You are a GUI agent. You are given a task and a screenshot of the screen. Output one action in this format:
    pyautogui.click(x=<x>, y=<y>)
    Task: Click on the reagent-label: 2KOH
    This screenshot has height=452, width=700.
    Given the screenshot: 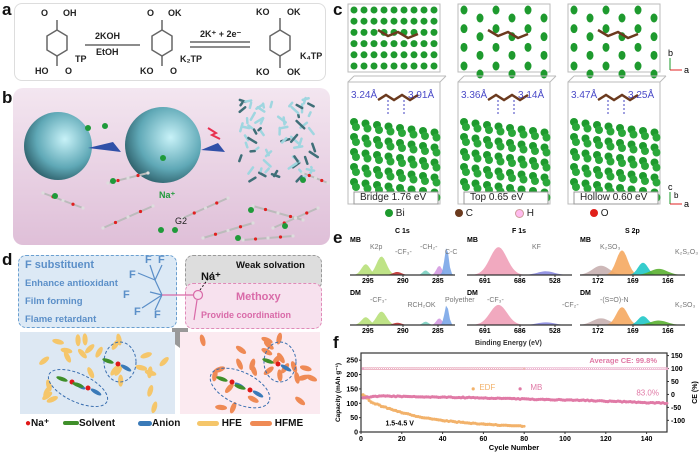 What is the action you would take?
    pyautogui.click(x=107, y=36)
    